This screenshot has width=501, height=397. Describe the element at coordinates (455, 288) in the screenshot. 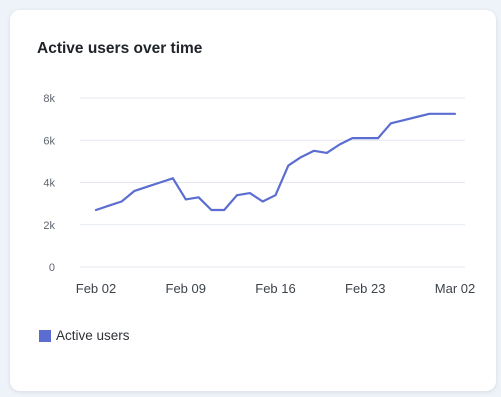

I see `x-tick-label: Mar 02` at that location.